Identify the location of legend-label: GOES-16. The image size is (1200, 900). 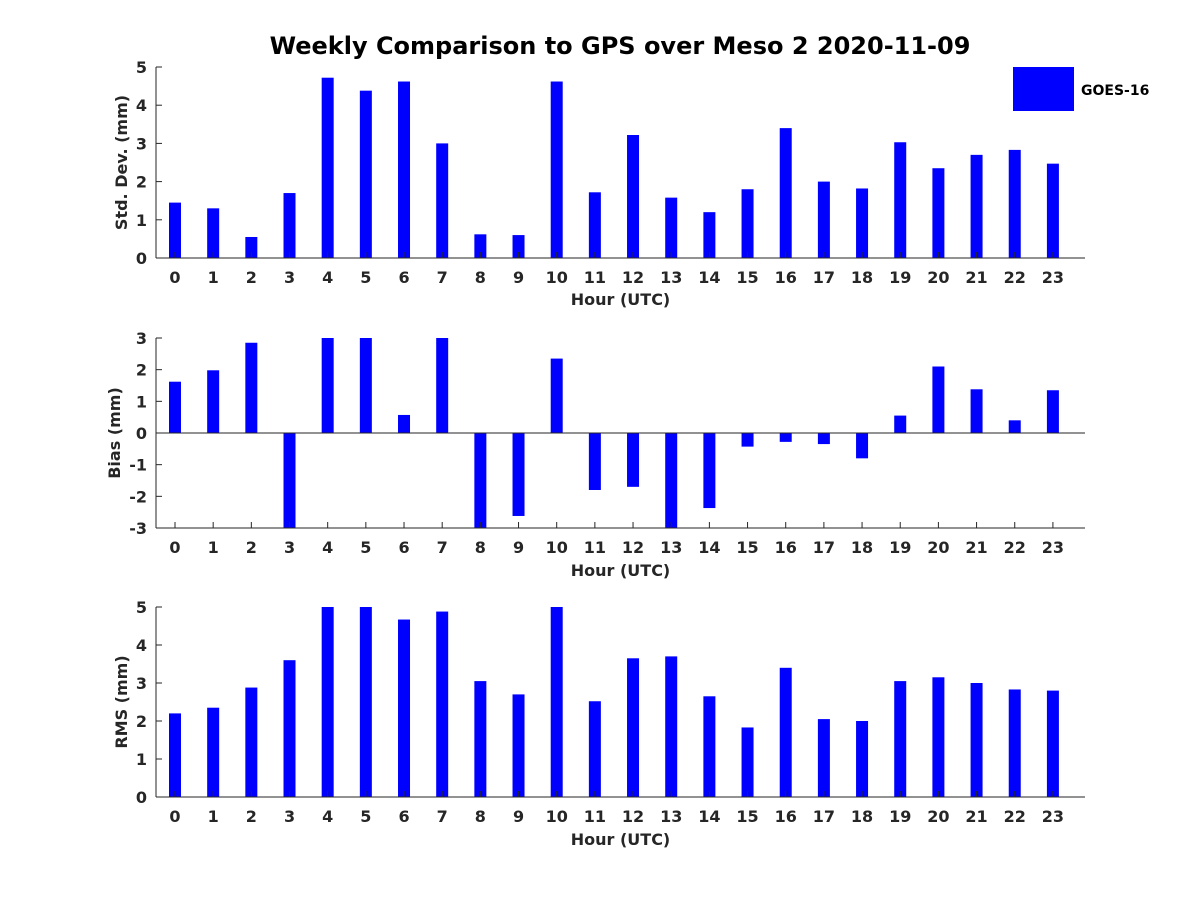
(1115, 91).